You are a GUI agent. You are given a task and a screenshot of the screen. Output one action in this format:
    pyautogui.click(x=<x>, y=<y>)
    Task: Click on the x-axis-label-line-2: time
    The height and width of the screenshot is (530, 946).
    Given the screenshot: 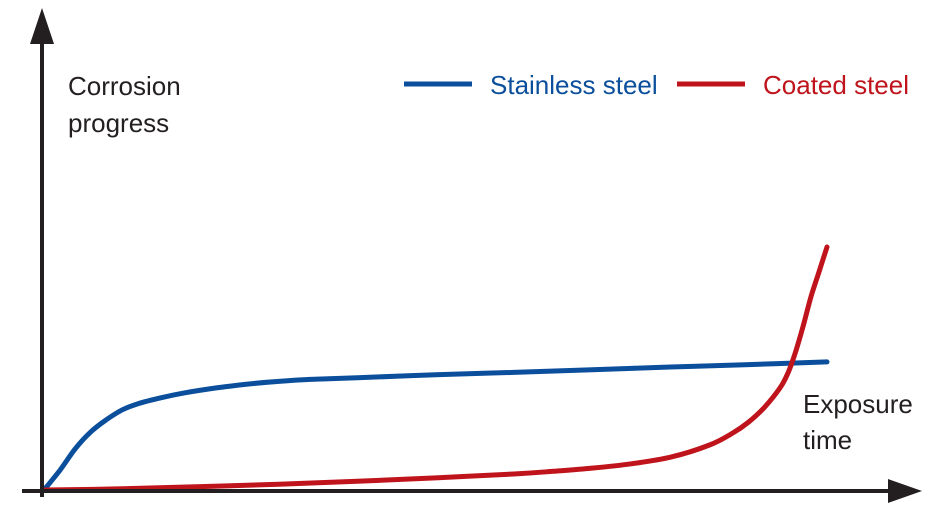 What is the action you would take?
    pyautogui.click(x=827, y=440)
    